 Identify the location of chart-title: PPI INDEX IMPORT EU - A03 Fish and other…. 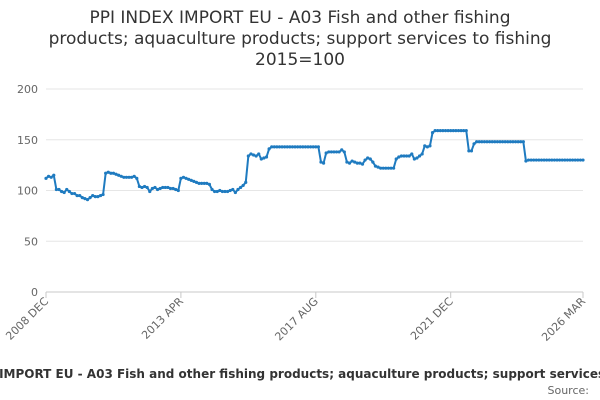
(300, 39).